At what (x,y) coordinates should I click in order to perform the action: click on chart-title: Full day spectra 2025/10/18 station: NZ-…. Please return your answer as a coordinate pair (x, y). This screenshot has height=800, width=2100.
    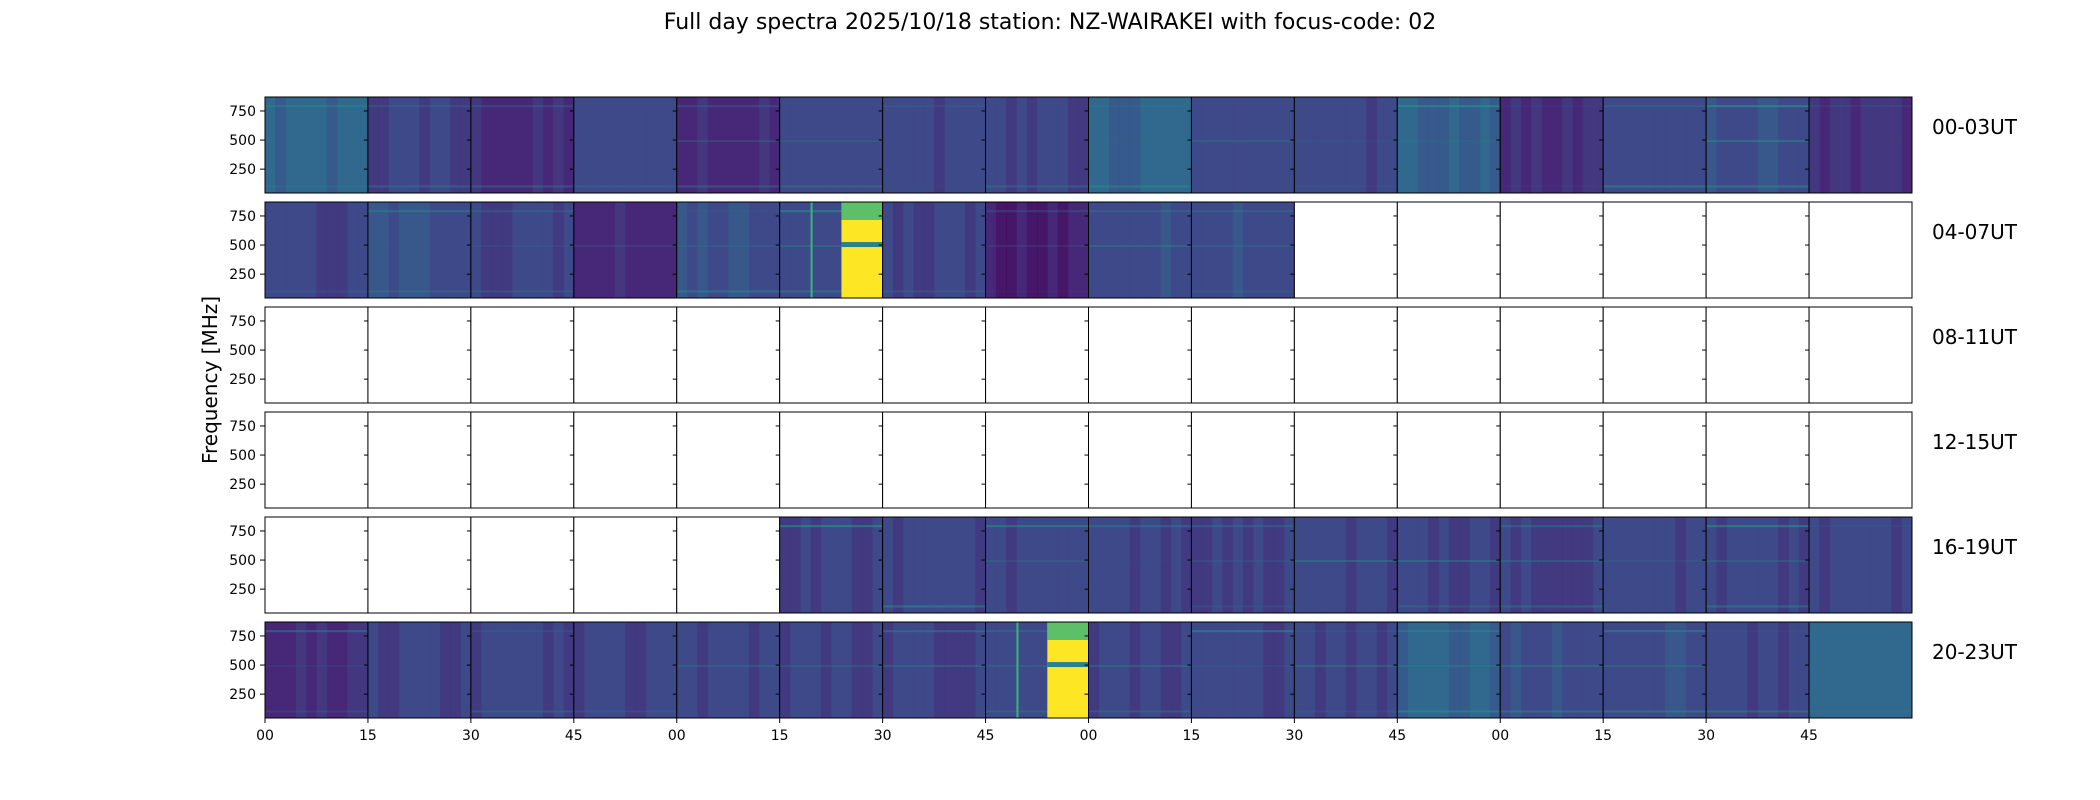
    Looking at the image, I should click on (1050, 22).